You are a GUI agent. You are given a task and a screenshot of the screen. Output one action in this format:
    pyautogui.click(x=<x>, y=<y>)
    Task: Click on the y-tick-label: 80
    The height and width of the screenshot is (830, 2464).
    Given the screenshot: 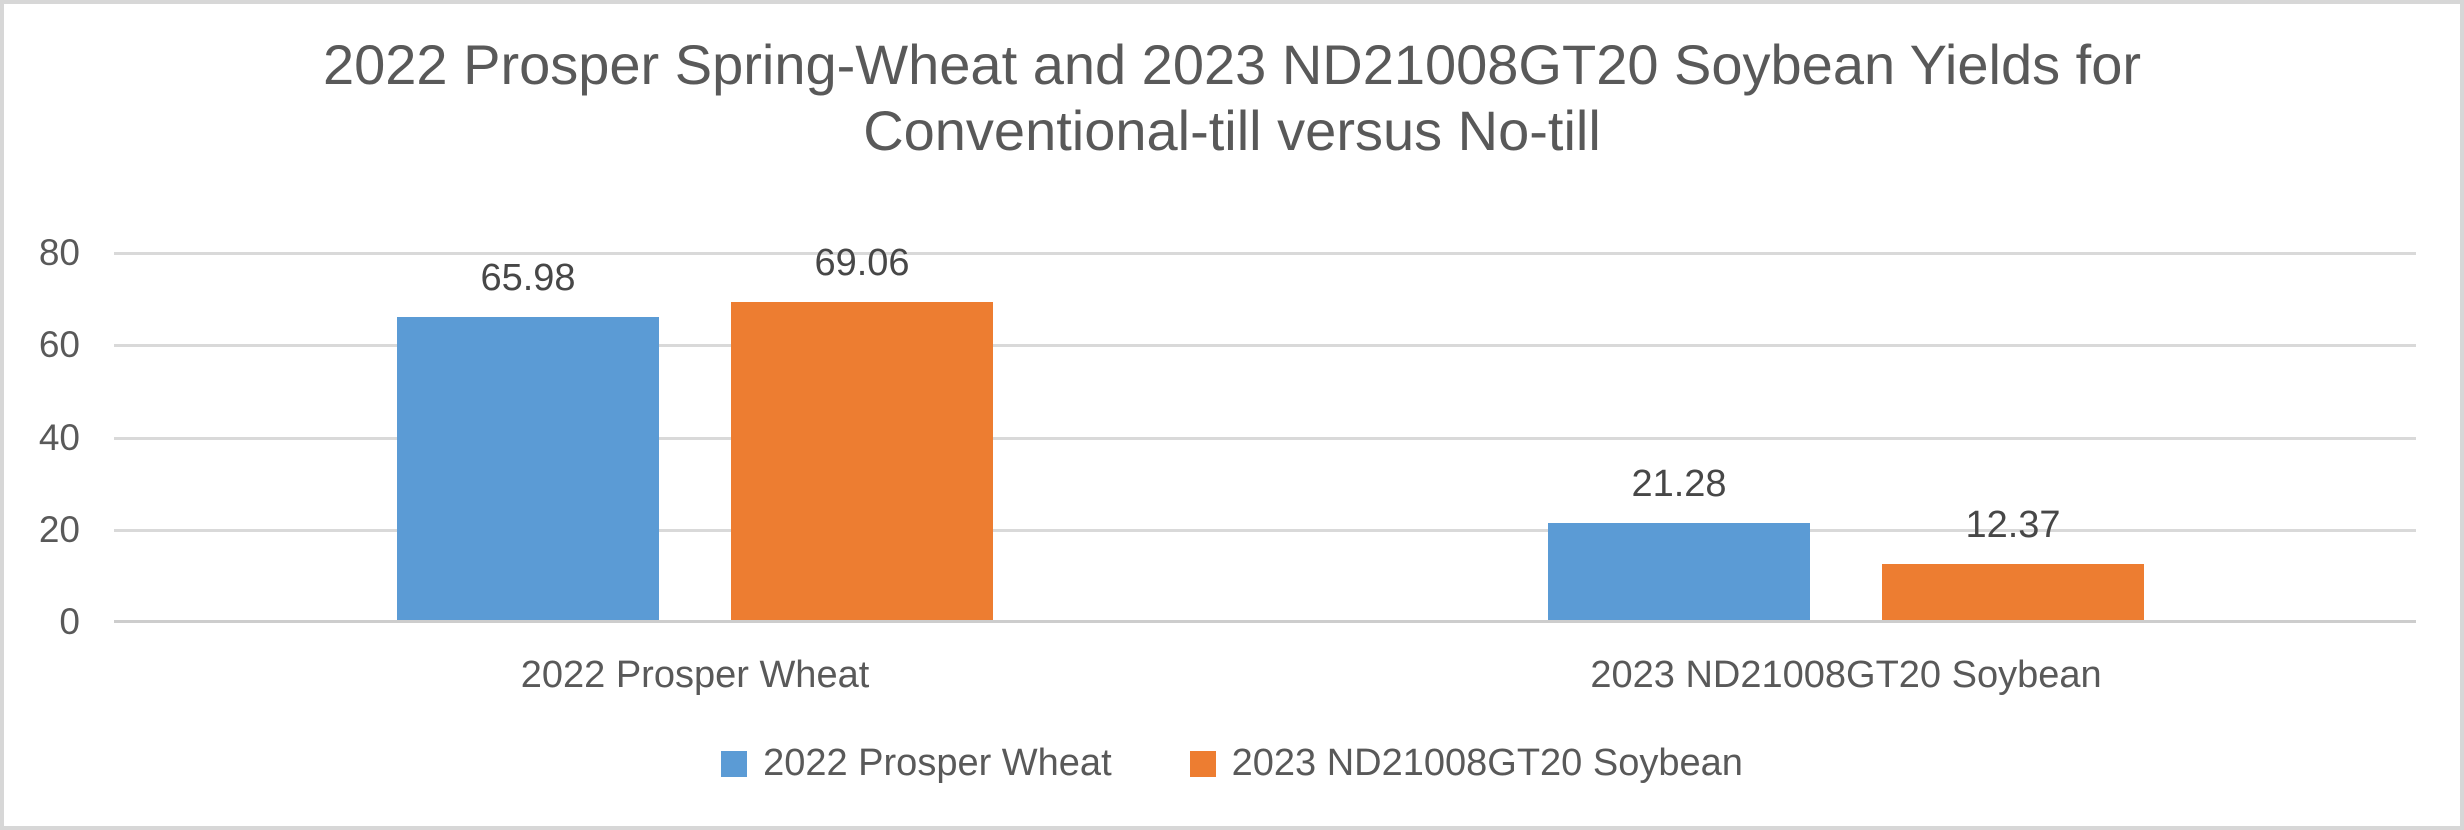 What is the action you would take?
    pyautogui.click(x=59, y=252)
    